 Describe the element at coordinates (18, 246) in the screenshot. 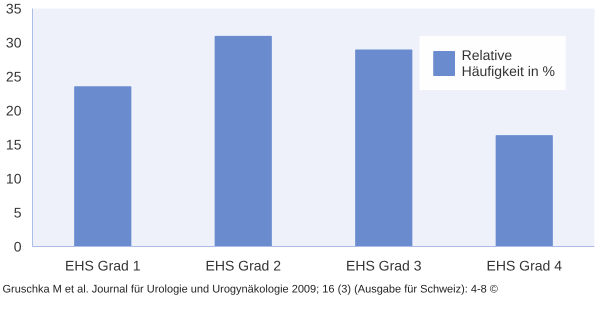

I see `y-tick-label: 0` at that location.